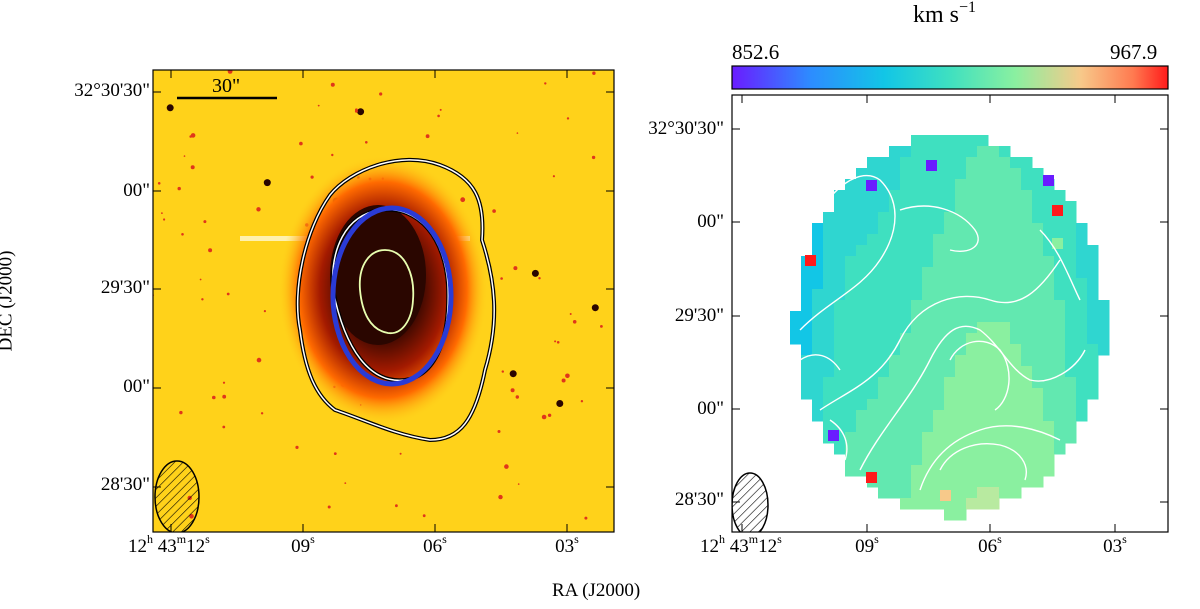 This screenshot has height=609, width=1200. I want to click on colorbar-max-label: 967.9, so click(1134, 52).